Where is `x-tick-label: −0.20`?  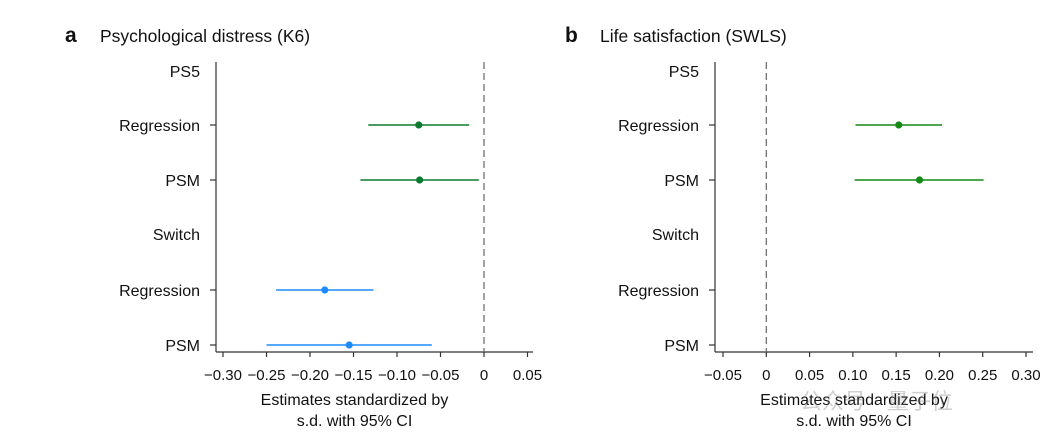
x-tick-label: −0.20 is located at coordinates (310, 375).